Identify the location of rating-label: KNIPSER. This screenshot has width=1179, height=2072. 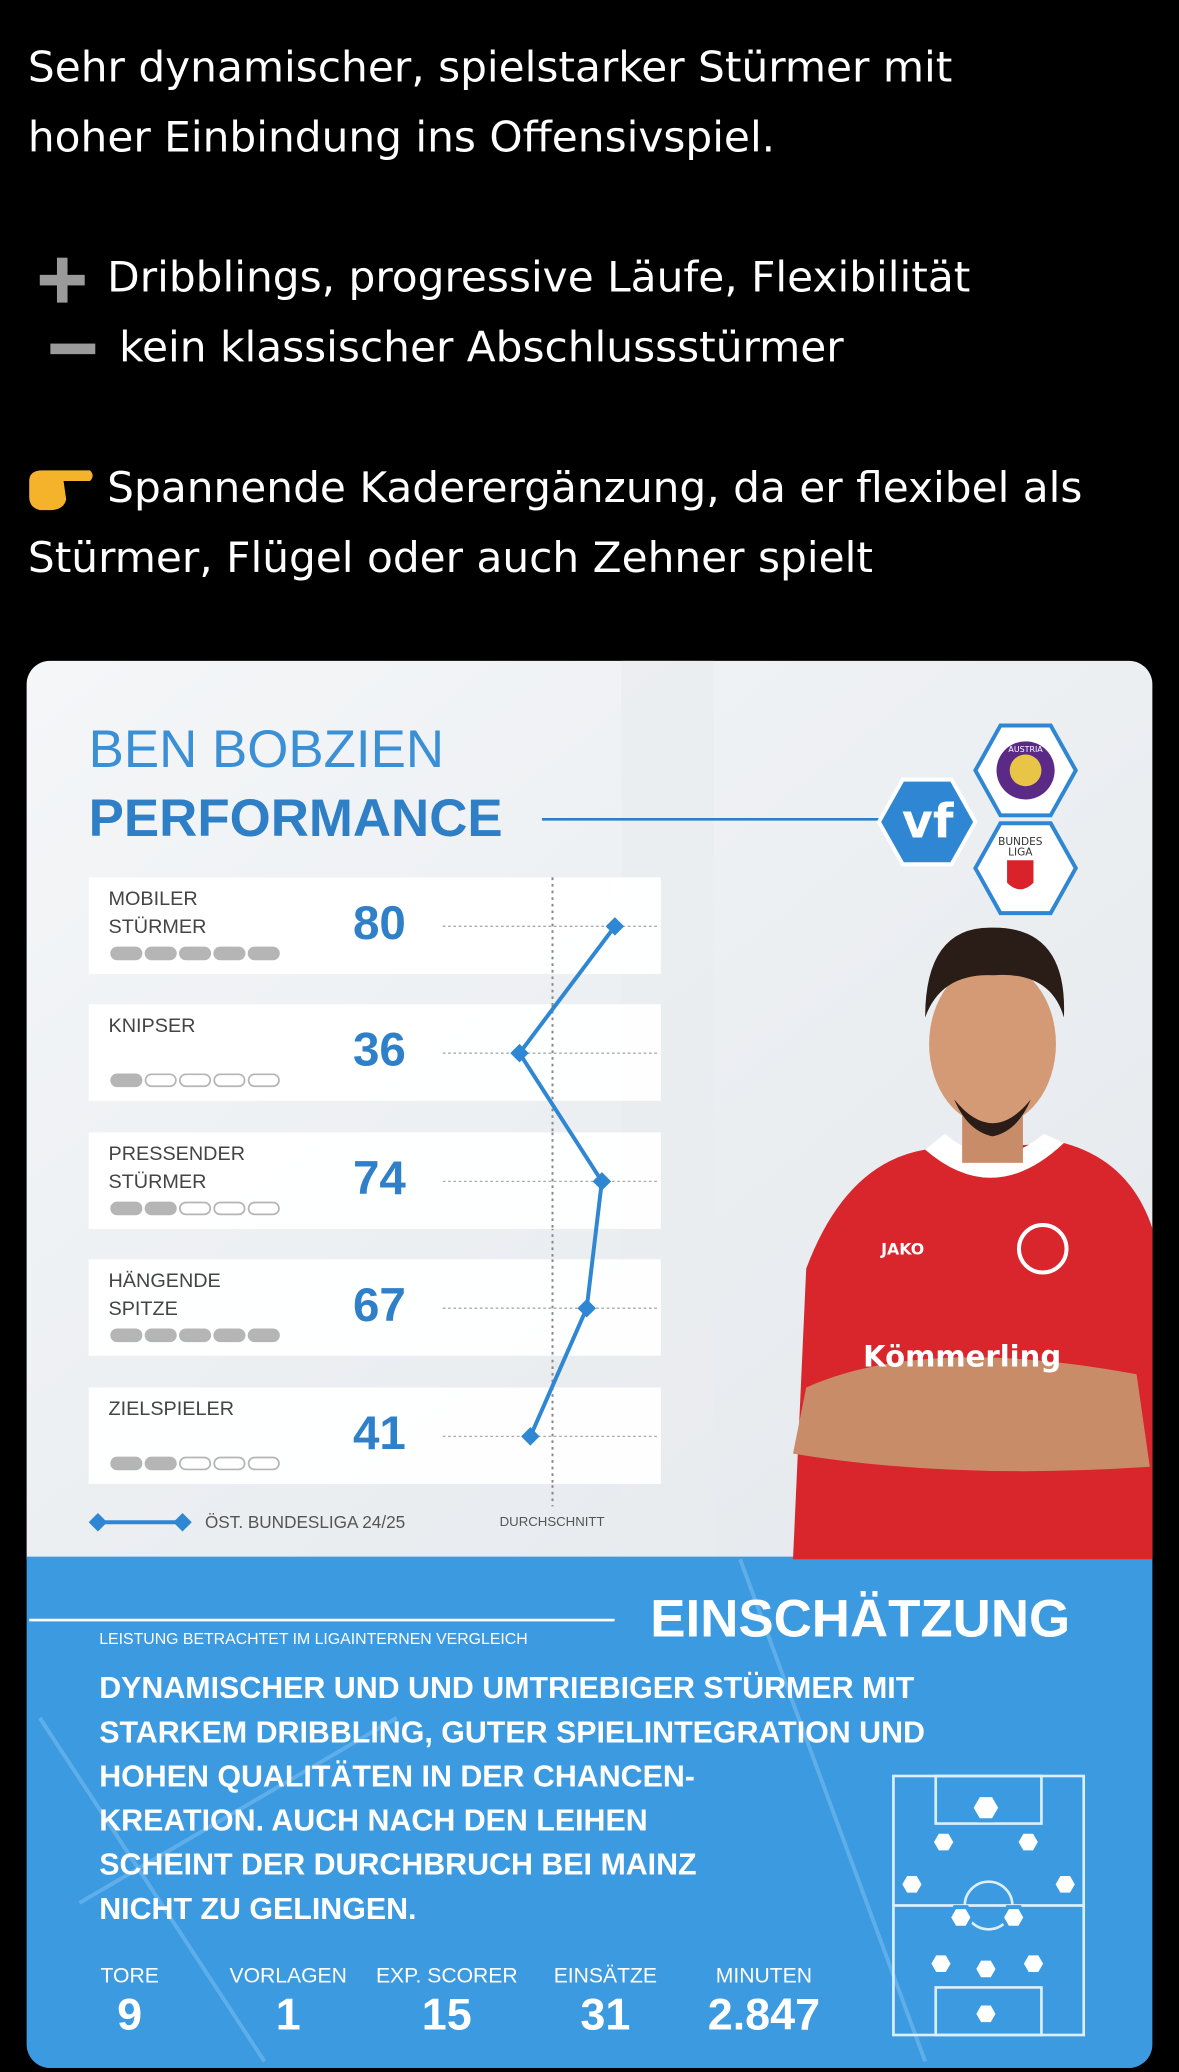
(152, 1026).